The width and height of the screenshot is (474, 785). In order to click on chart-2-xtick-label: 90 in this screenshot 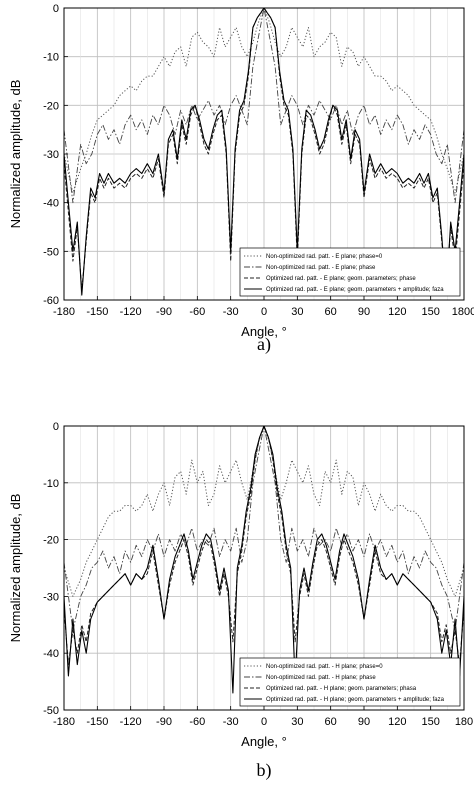, I will do `click(364, 722)`.